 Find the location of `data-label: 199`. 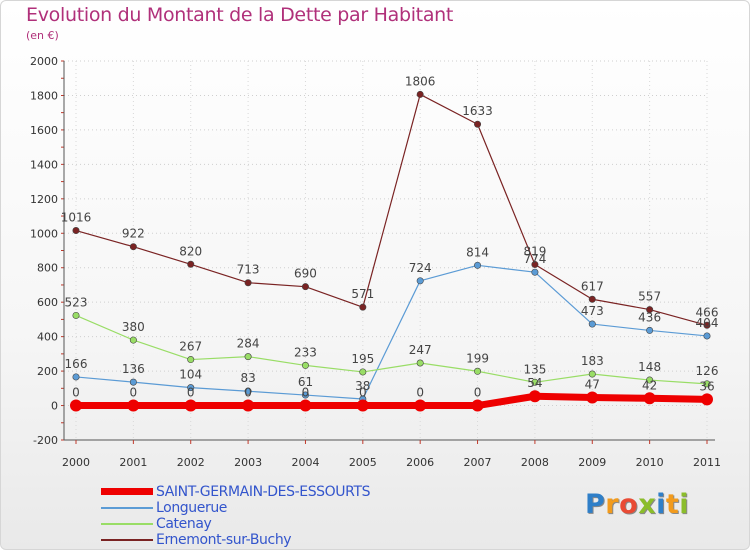

data-label: 199 is located at coordinates (477, 358).